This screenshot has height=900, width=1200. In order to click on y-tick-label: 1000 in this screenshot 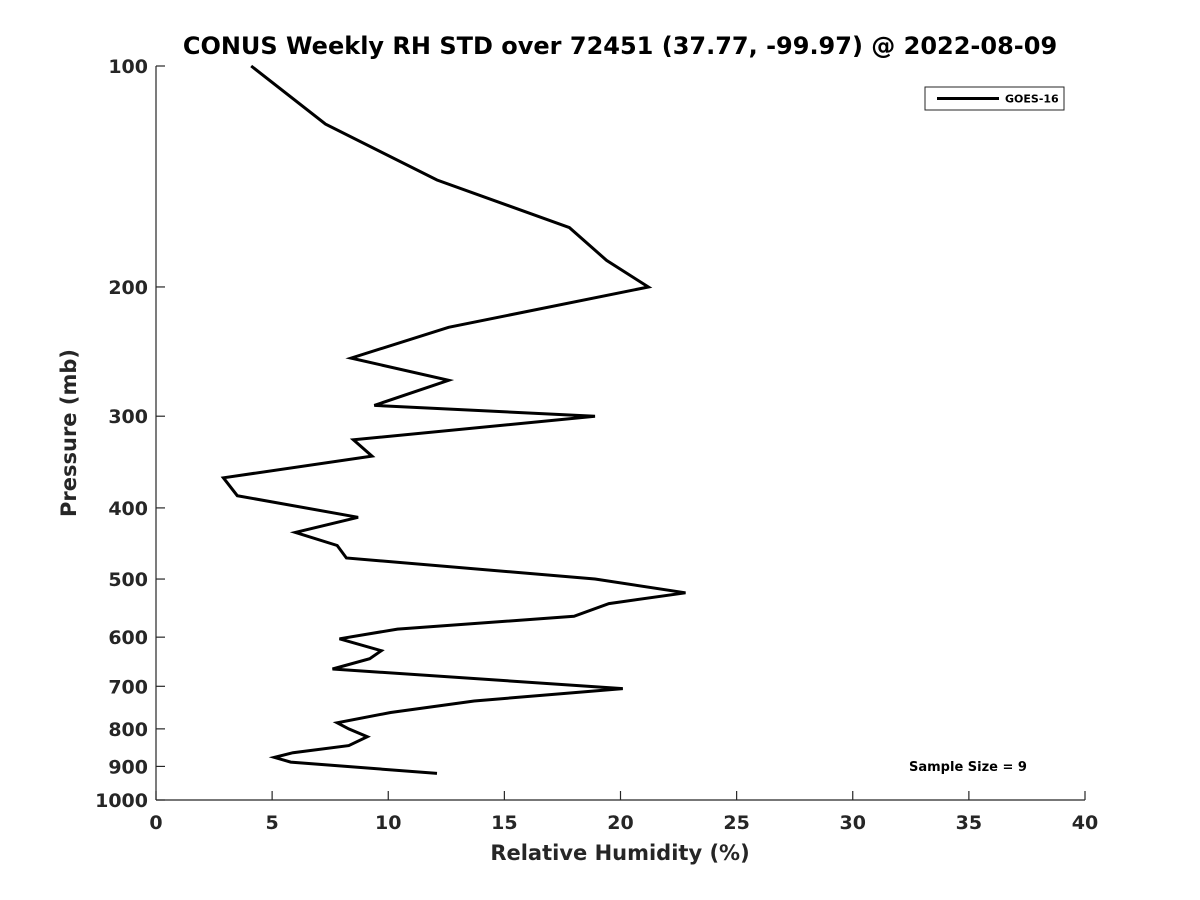, I will do `click(121, 801)`.